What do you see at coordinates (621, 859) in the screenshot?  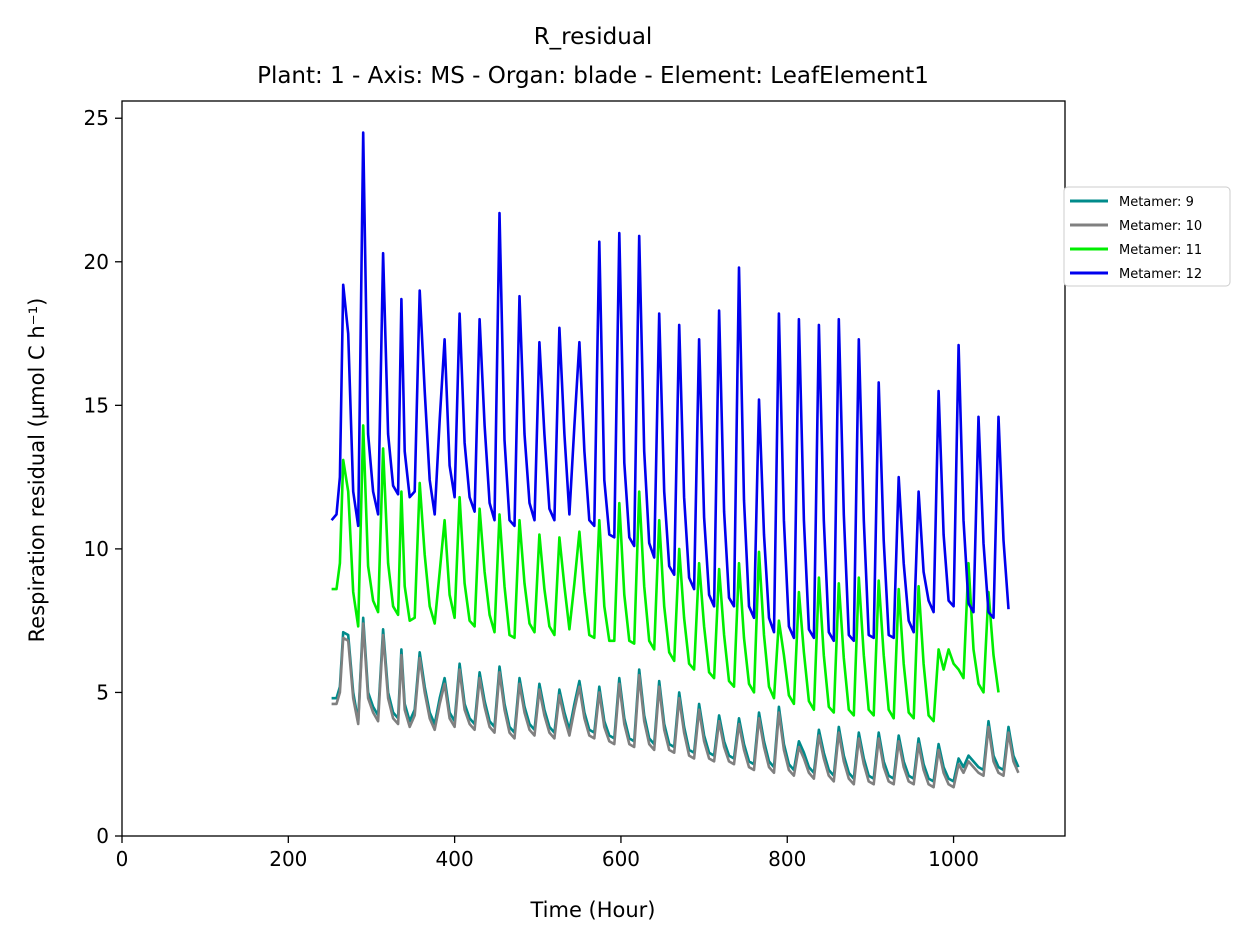 I see `x-tick-label: 600` at bounding box center [621, 859].